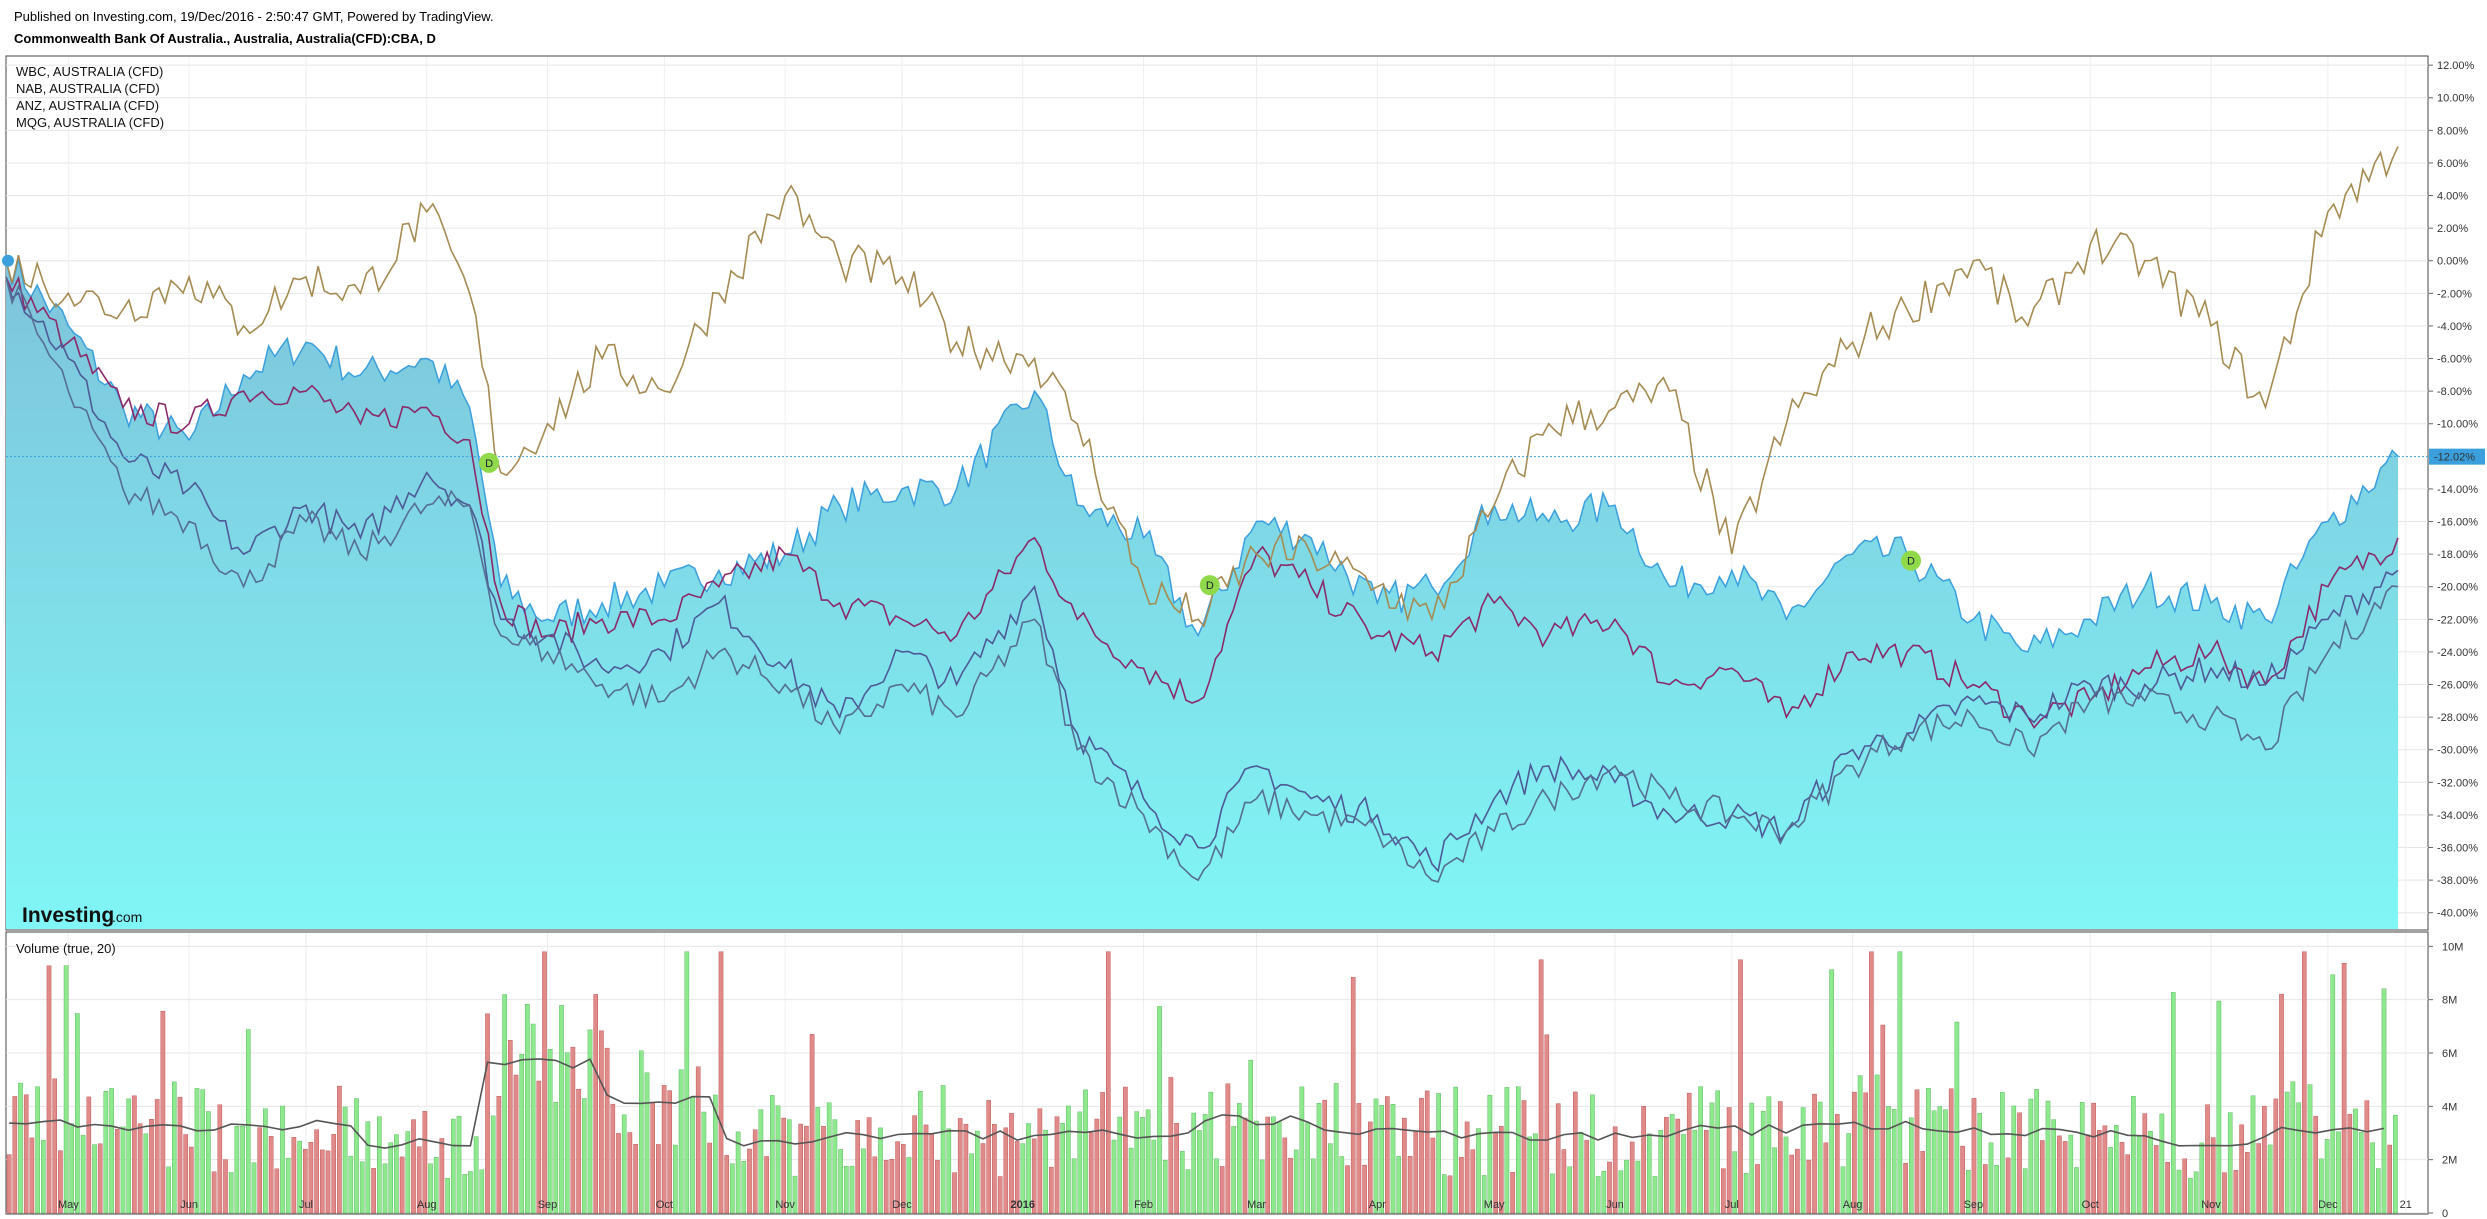 The image size is (2487, 1219). What do you see at coordinates (664, 1205) in the screenshot?
I see `x-tick-label: Oct` at bounding box center [664, 1205].